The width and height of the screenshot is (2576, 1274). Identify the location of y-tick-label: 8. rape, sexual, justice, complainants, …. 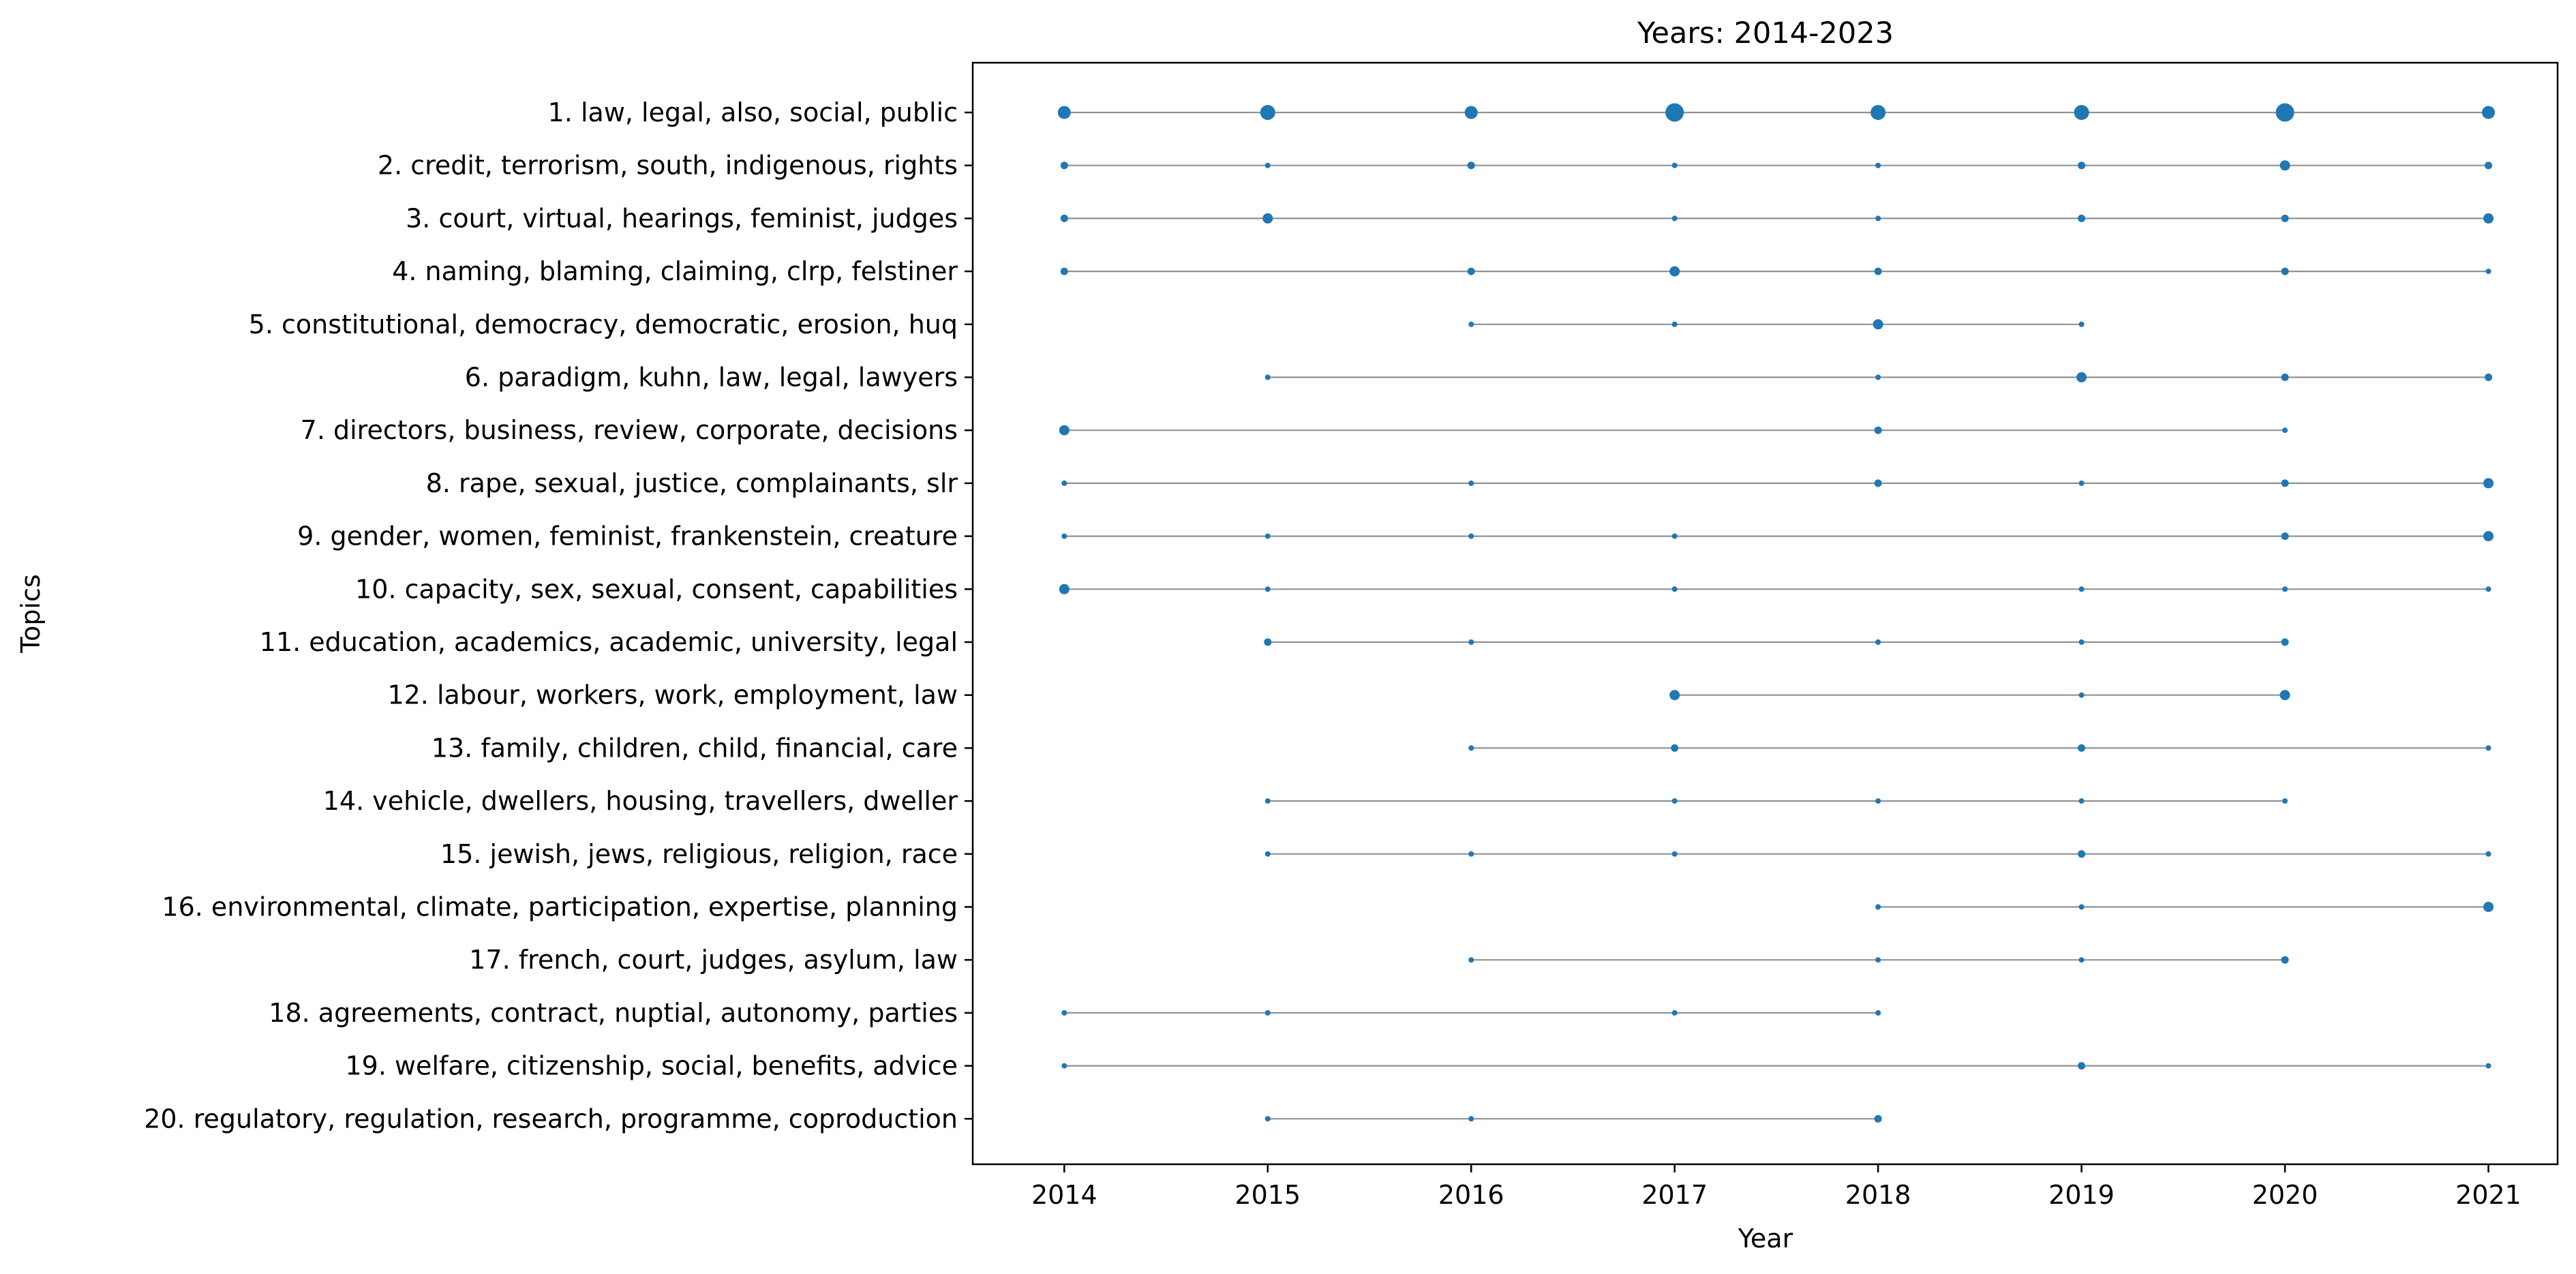
(692, 483).